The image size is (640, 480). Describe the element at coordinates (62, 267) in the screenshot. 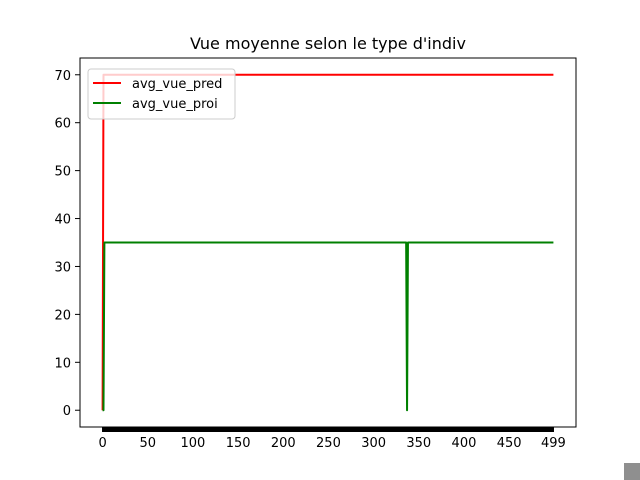

I see `y-tick-label: 30` at that location.